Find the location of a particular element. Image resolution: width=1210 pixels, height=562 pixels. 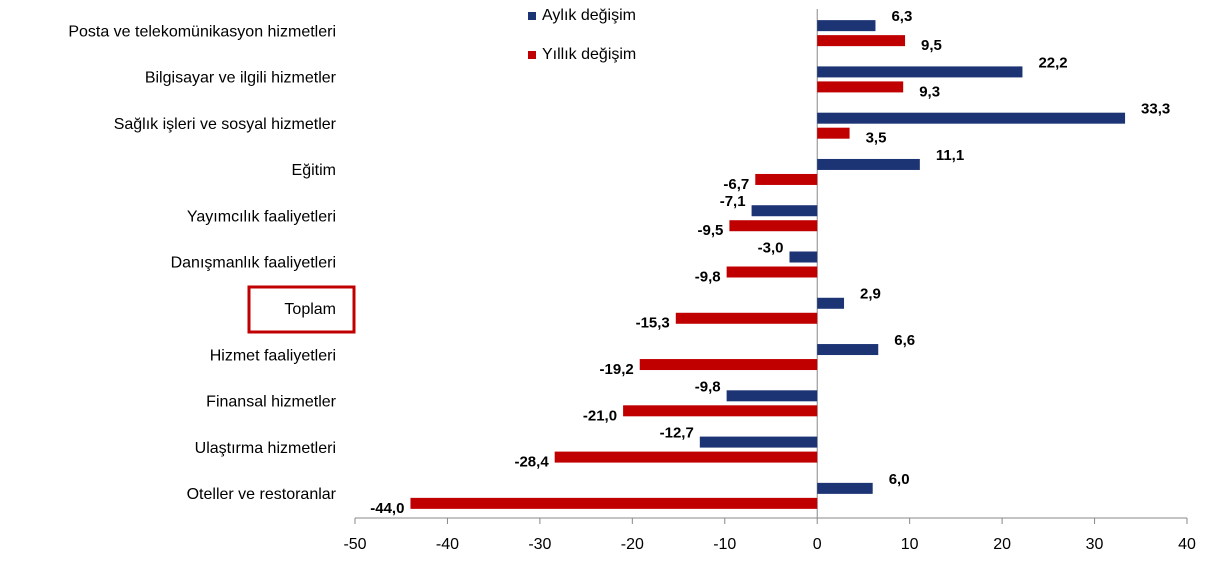

value-label: 6,3 is located at coordinates (901, 16).